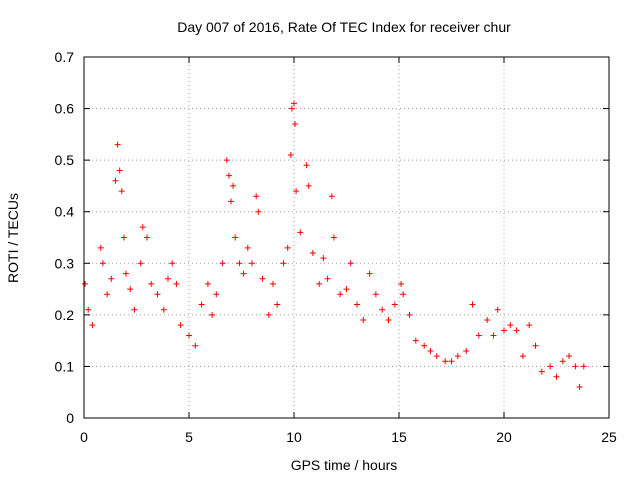  What do you see at coordinates (65, 160) in the screenshot?
I see `y-tick-label: 0.5` at bounding box center [65, 160].